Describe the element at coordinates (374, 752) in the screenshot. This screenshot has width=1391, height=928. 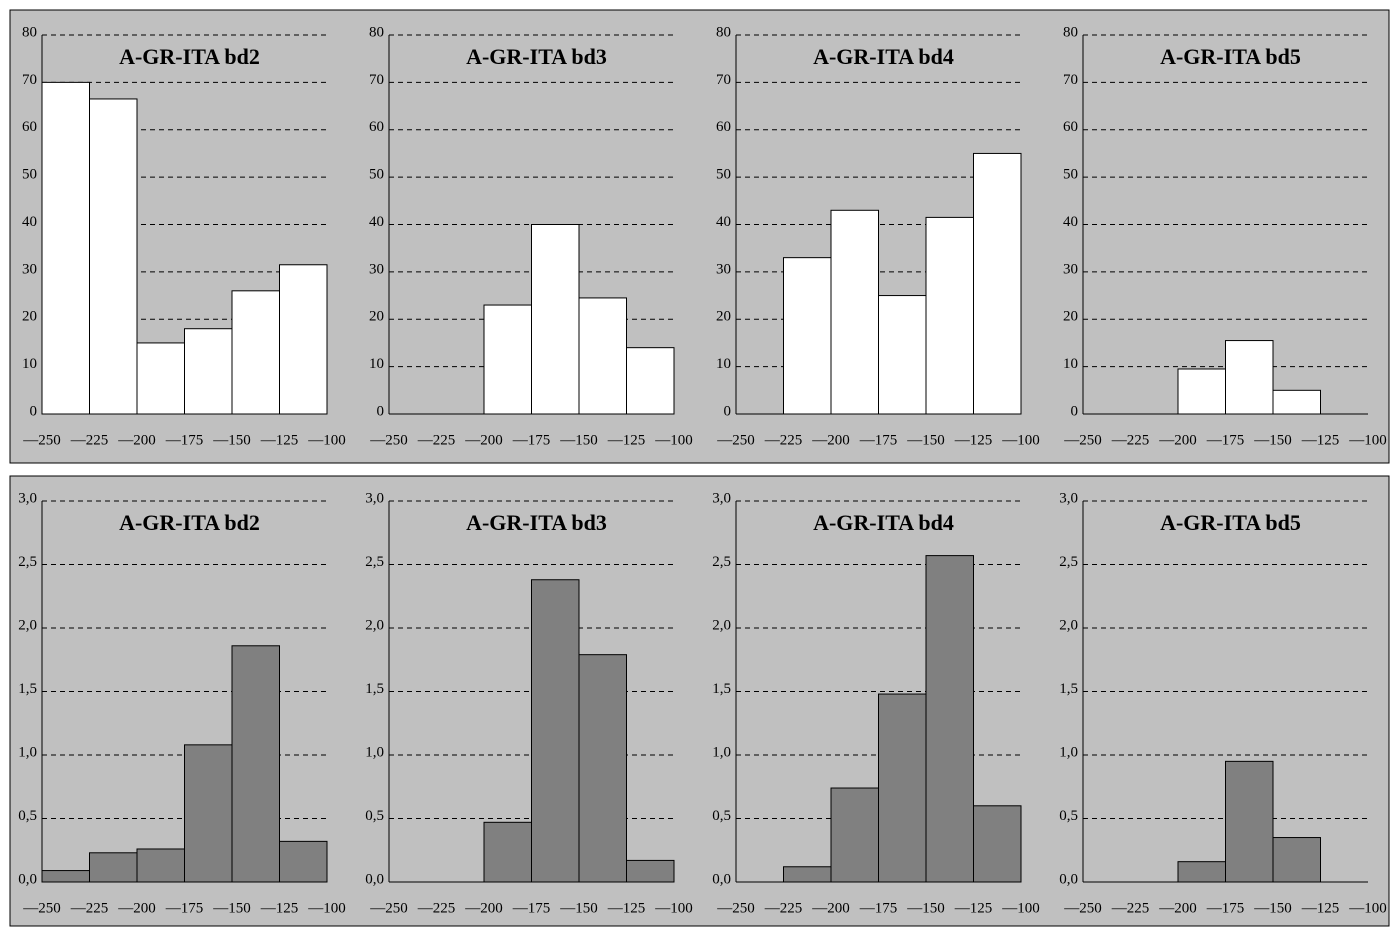
I see `y-tick-label: 1,0` at that location.